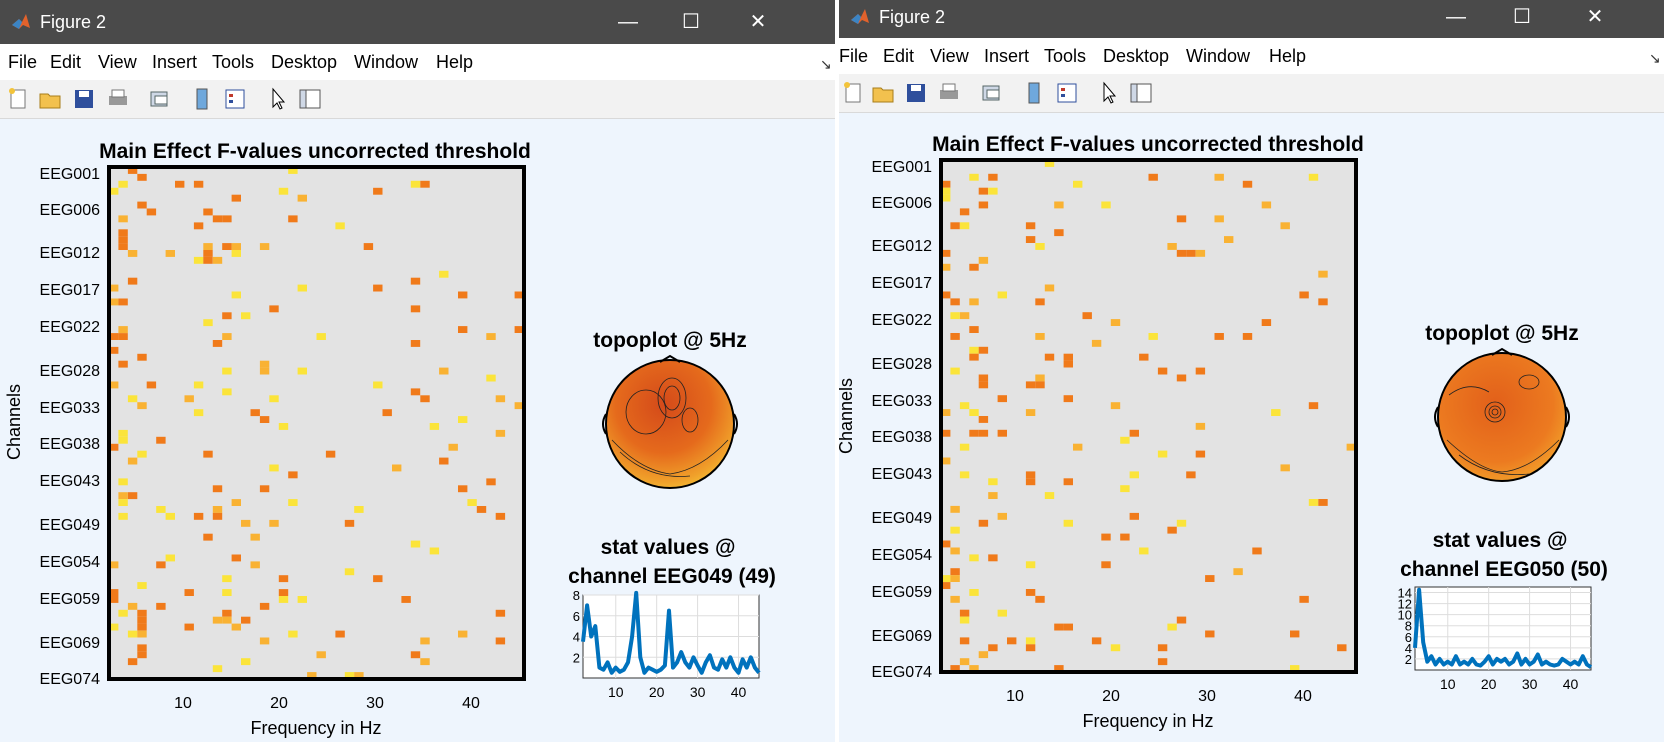 The image size is (1664, 742). I want to click on head-outline, so click(670, 424).